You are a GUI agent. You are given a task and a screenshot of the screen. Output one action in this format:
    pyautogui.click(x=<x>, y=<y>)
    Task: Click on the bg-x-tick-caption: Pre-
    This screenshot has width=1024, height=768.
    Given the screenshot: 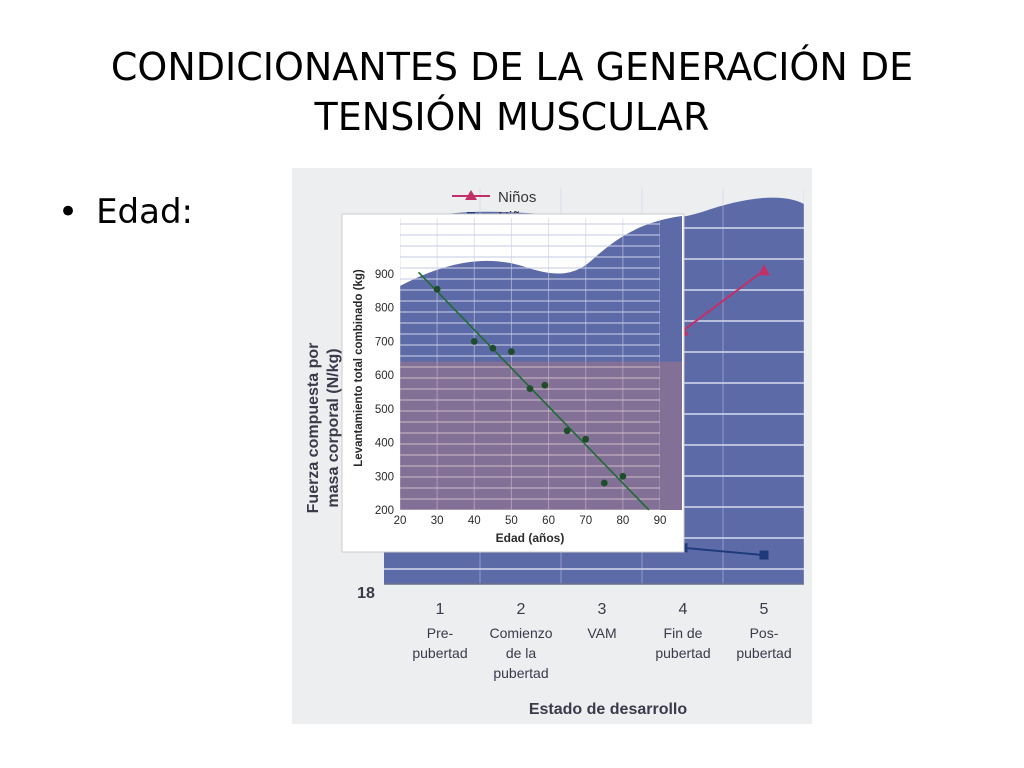 What is the action you would take?
    pyautogui.click(x=440, y=633)
    